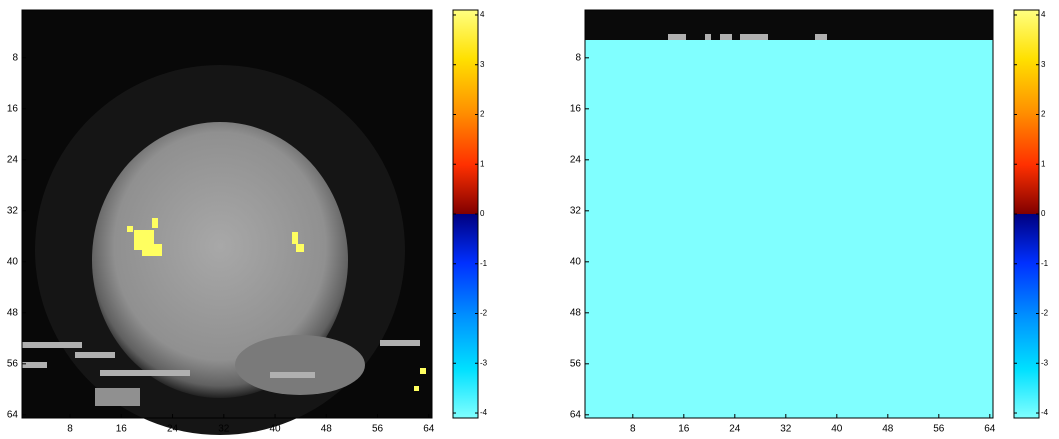 This screenshot has height=439, width=1059. Describe the element at coordinates (300, 365) in the screenshot. I see `cerebellum` at that location.